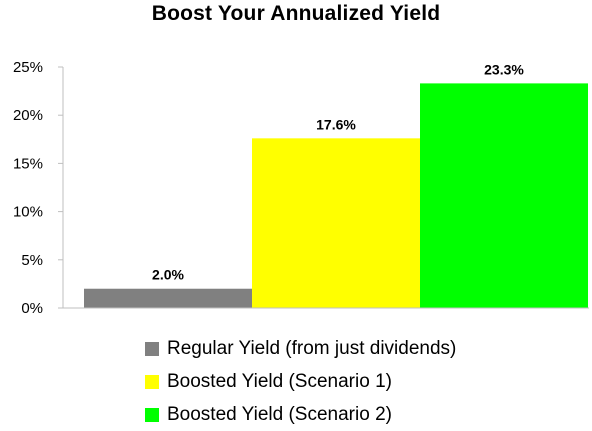 Image resolution: width=592 pixels, height=431 pixels. Describe the element at coordinates (28, 67) in the screenshot. I see `y-tick-label: 25%` at that location.